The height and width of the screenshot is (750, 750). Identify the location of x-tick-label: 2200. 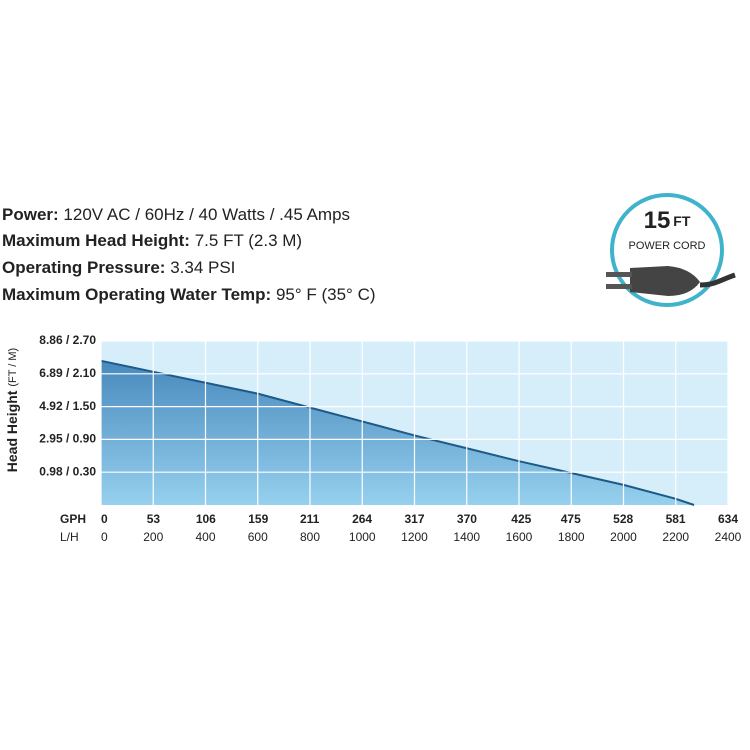
(675, 537).